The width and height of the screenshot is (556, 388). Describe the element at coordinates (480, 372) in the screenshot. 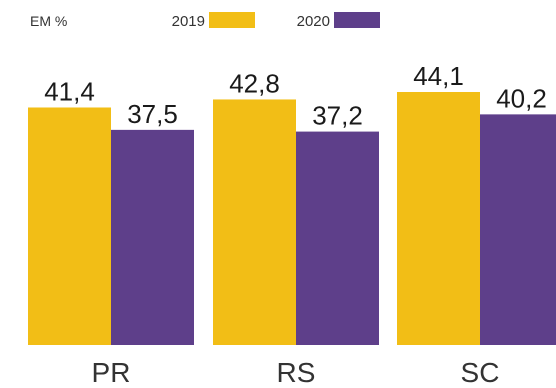

I see `category-label-sc: SC` at that location.